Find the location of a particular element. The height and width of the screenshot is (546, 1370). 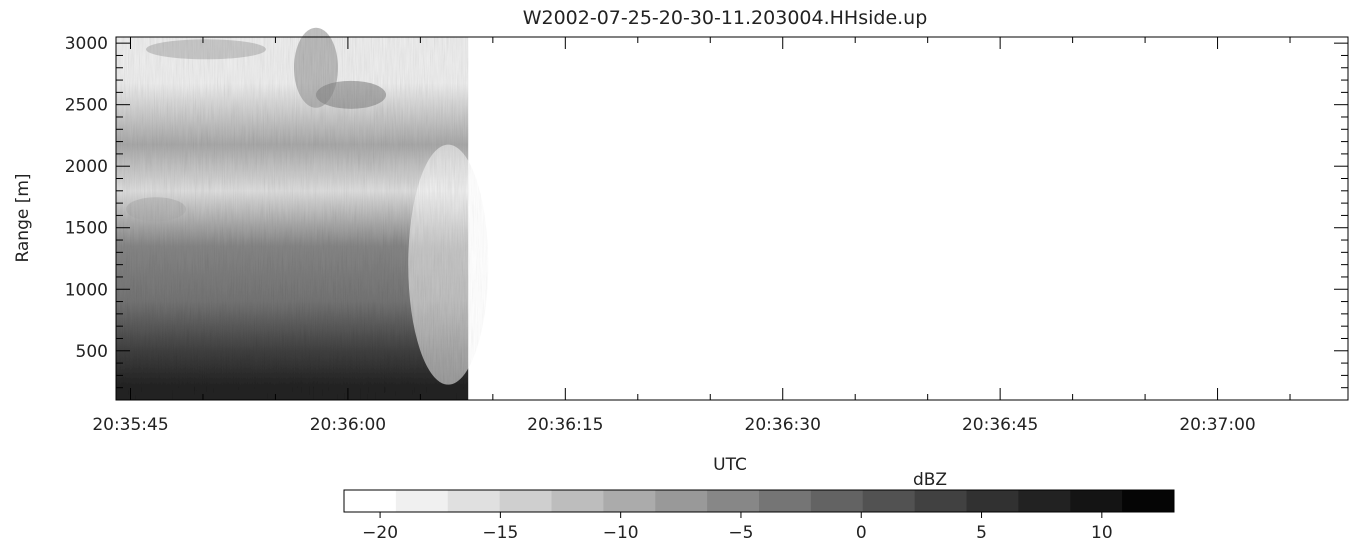

x-tick-label: 20:36:15 is located at coordinates (565, 425).